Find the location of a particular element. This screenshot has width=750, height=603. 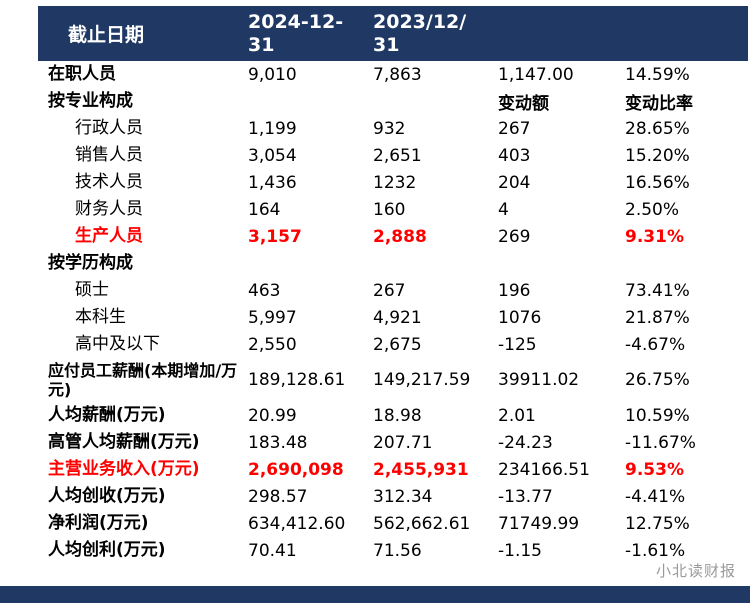

value-2023: 2,455,931 is located at coordinates (421, 469).